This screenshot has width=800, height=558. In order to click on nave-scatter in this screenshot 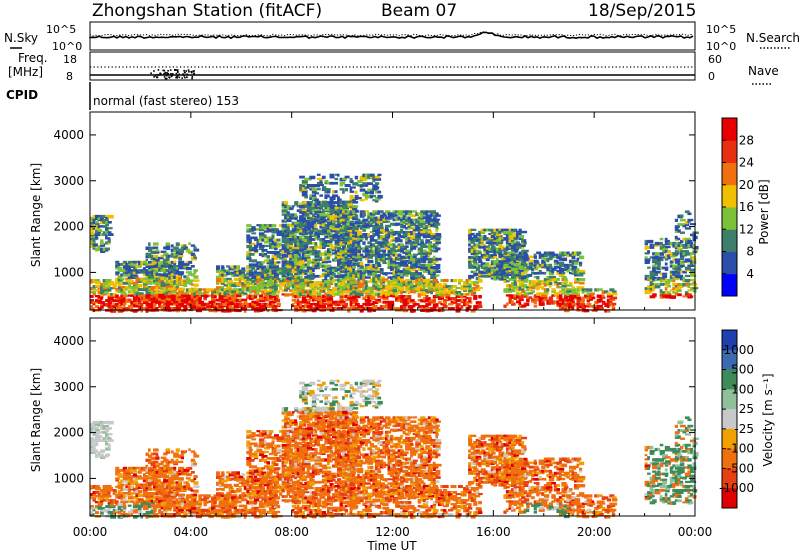, I will do `click(172, 74)`.